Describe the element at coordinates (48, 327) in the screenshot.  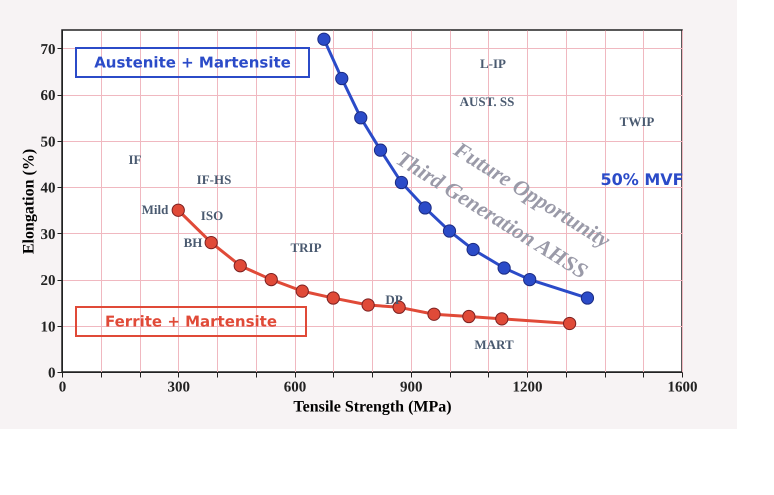
I see `y-tick-label: 10` at that location.